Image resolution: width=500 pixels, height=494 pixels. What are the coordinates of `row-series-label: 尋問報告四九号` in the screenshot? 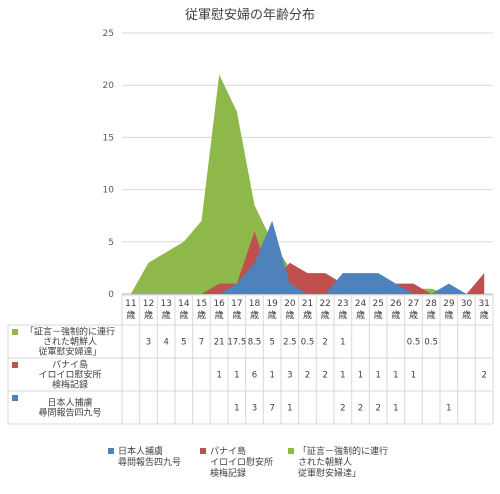 It's located at (69, 413).